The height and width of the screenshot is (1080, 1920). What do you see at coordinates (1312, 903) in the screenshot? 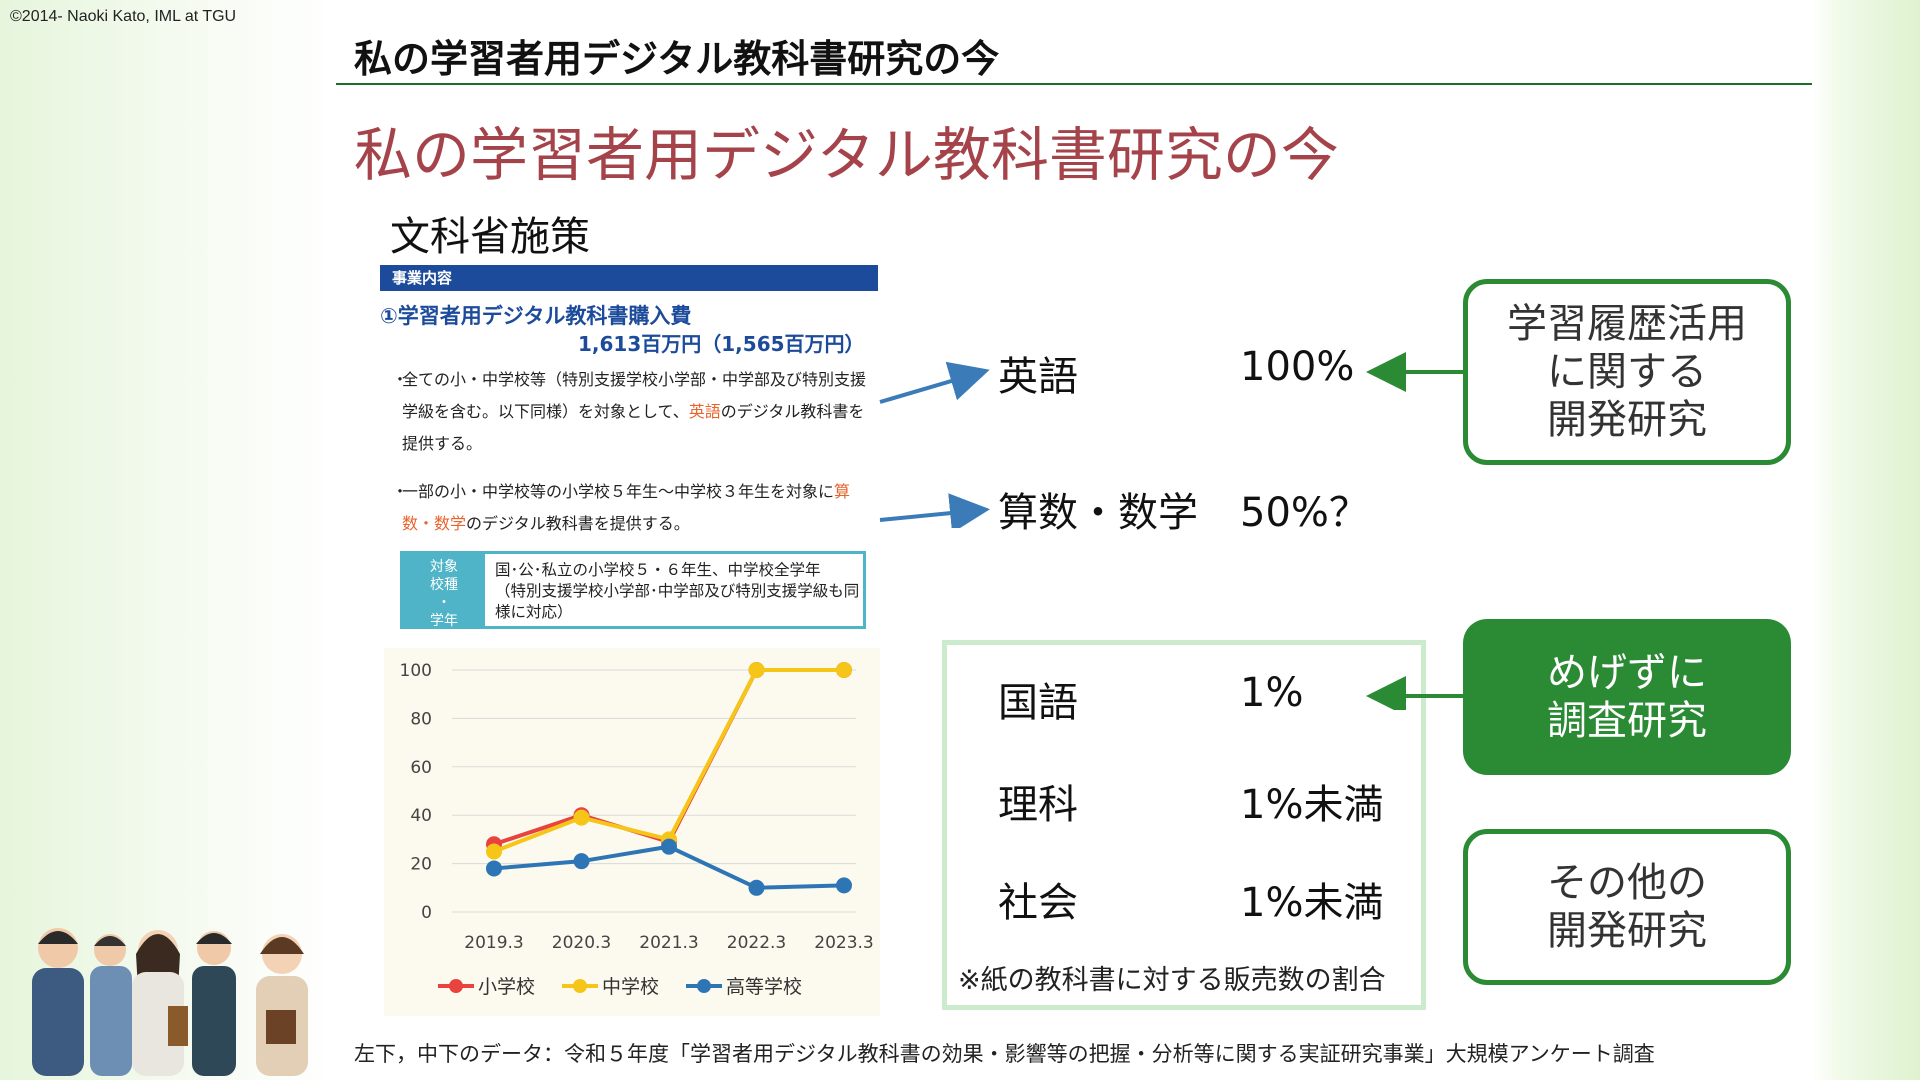
I see `rate-social: 1%未満` at bounding box center [1312, 903].